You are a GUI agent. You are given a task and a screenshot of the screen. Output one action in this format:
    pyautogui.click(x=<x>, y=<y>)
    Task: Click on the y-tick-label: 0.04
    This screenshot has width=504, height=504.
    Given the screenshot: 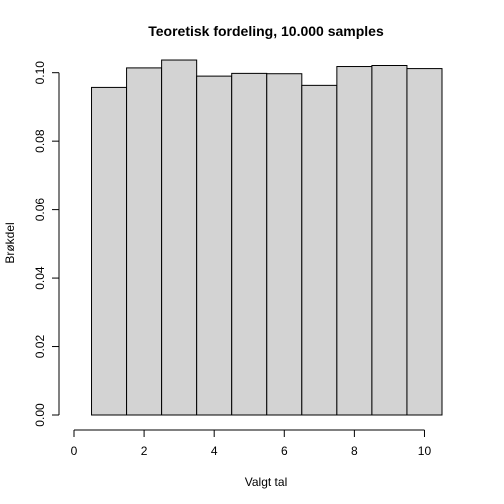 What is the action you would take?
    pyautogui.click(x=40, y=278)
    